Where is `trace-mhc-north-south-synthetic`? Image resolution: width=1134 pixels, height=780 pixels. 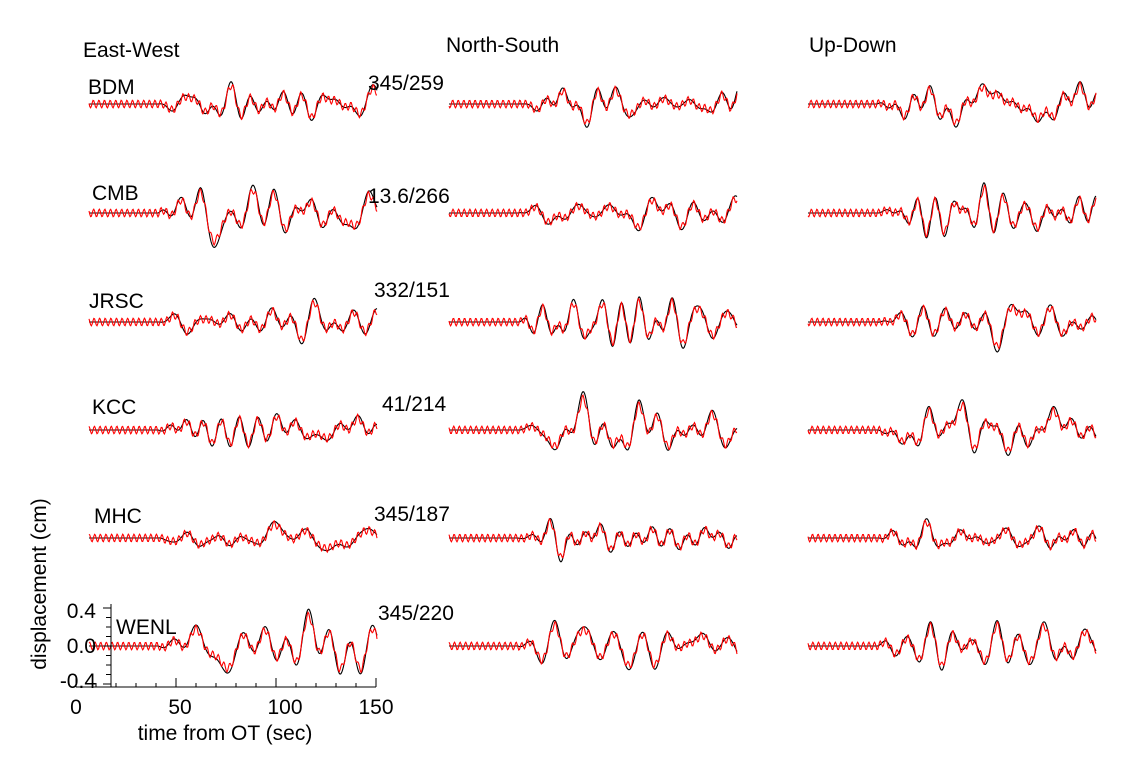
trace-mhc-north-south-synthetic is located at coordinates (593, 538).